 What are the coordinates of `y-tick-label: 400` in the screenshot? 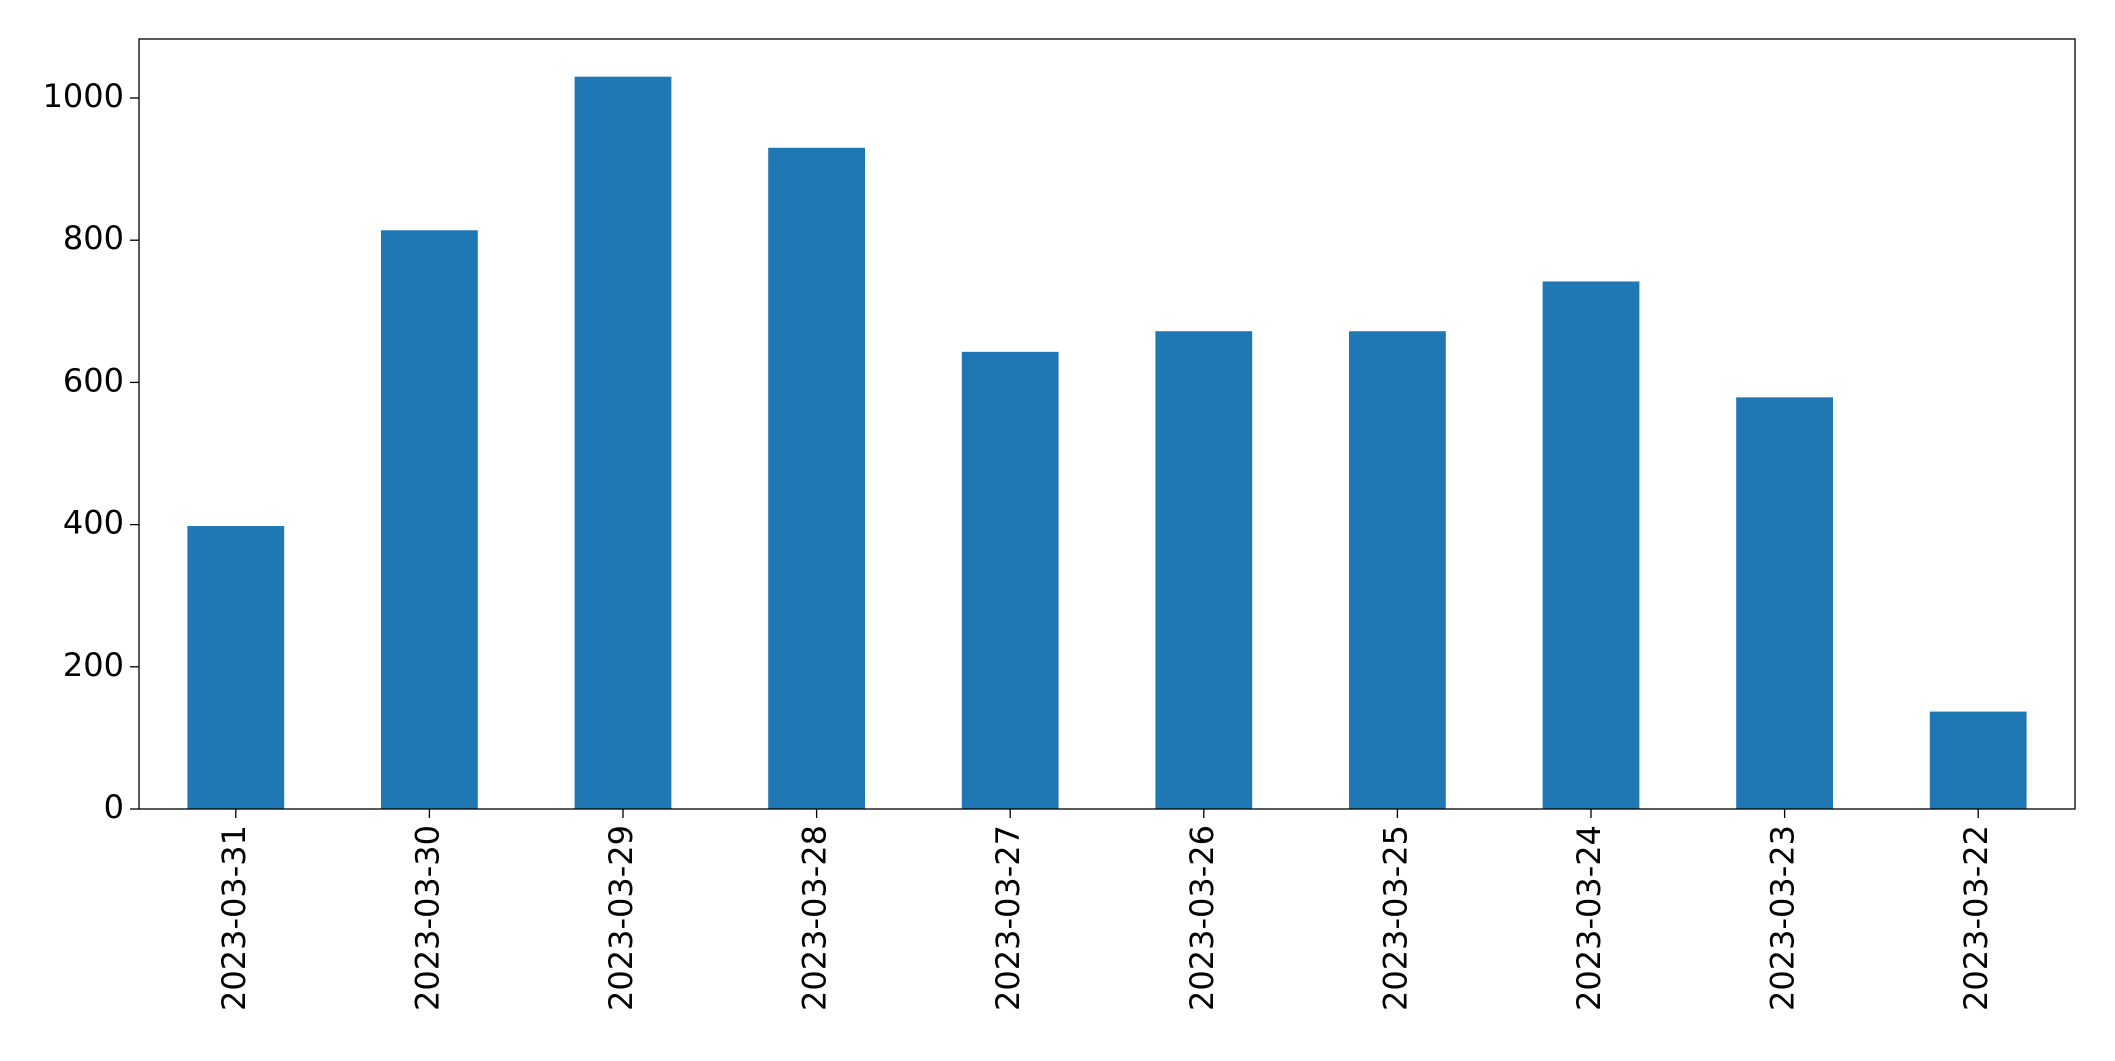 It's located at (93, 523).